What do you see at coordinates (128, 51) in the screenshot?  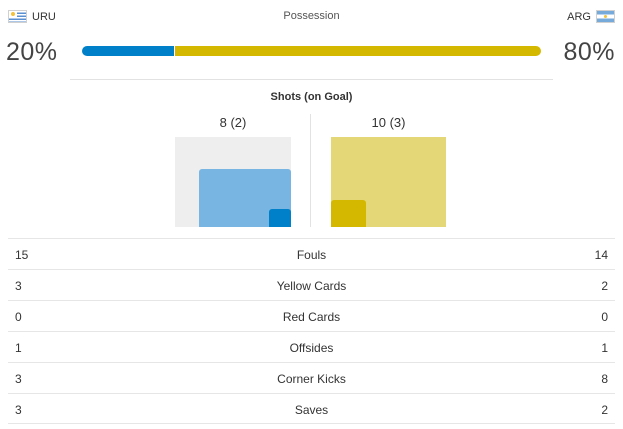 I see `home-possession-segment` at bounding box center [128, 51].